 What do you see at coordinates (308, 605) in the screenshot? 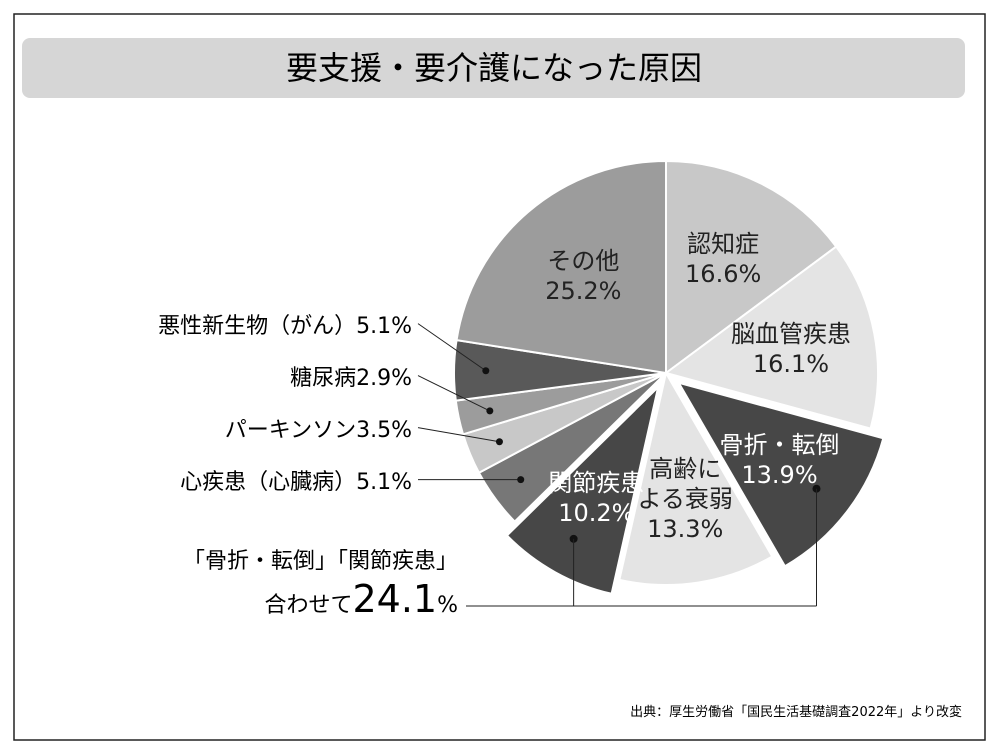
I see `annotation-text: 合わせて` at bounding box center [308, 605].